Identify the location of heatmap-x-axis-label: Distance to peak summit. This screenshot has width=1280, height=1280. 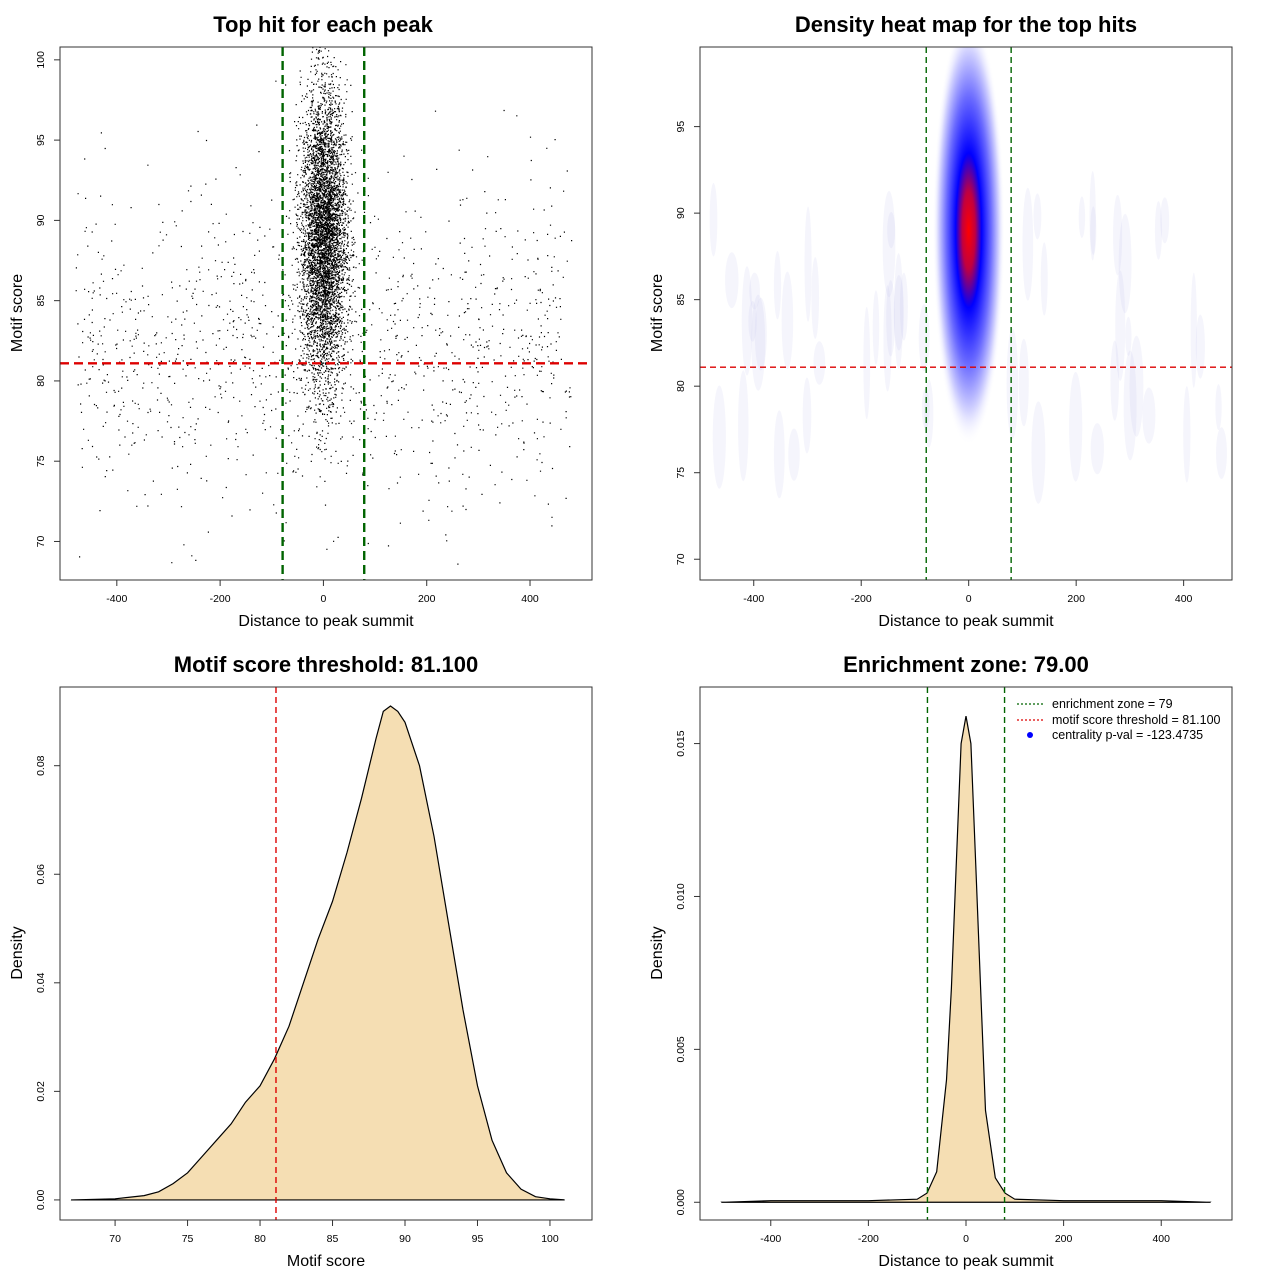
(966, 621).